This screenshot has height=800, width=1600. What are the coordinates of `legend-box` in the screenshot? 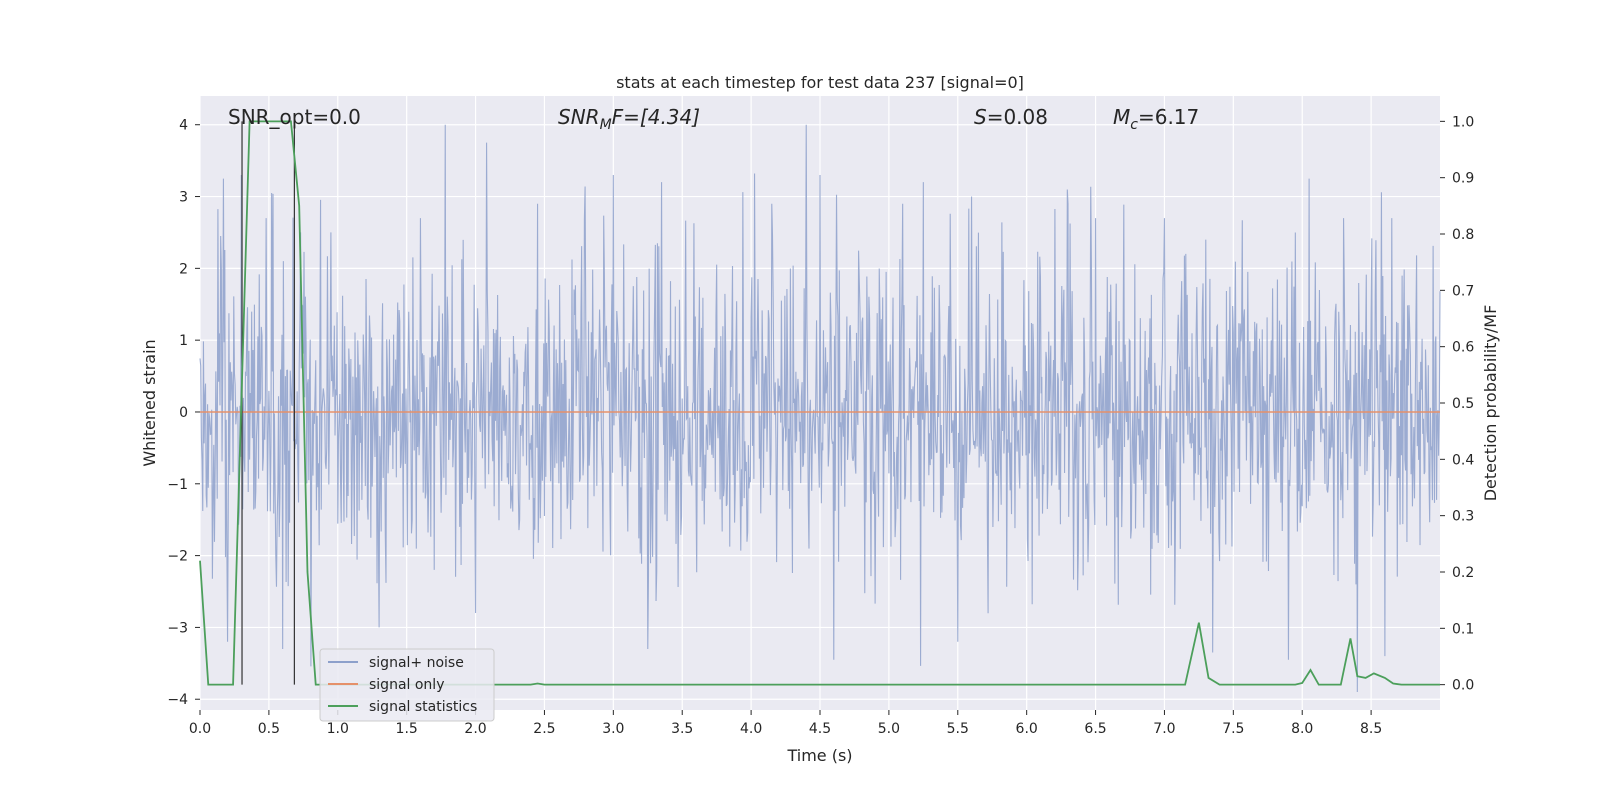 It's located at (407, 685).